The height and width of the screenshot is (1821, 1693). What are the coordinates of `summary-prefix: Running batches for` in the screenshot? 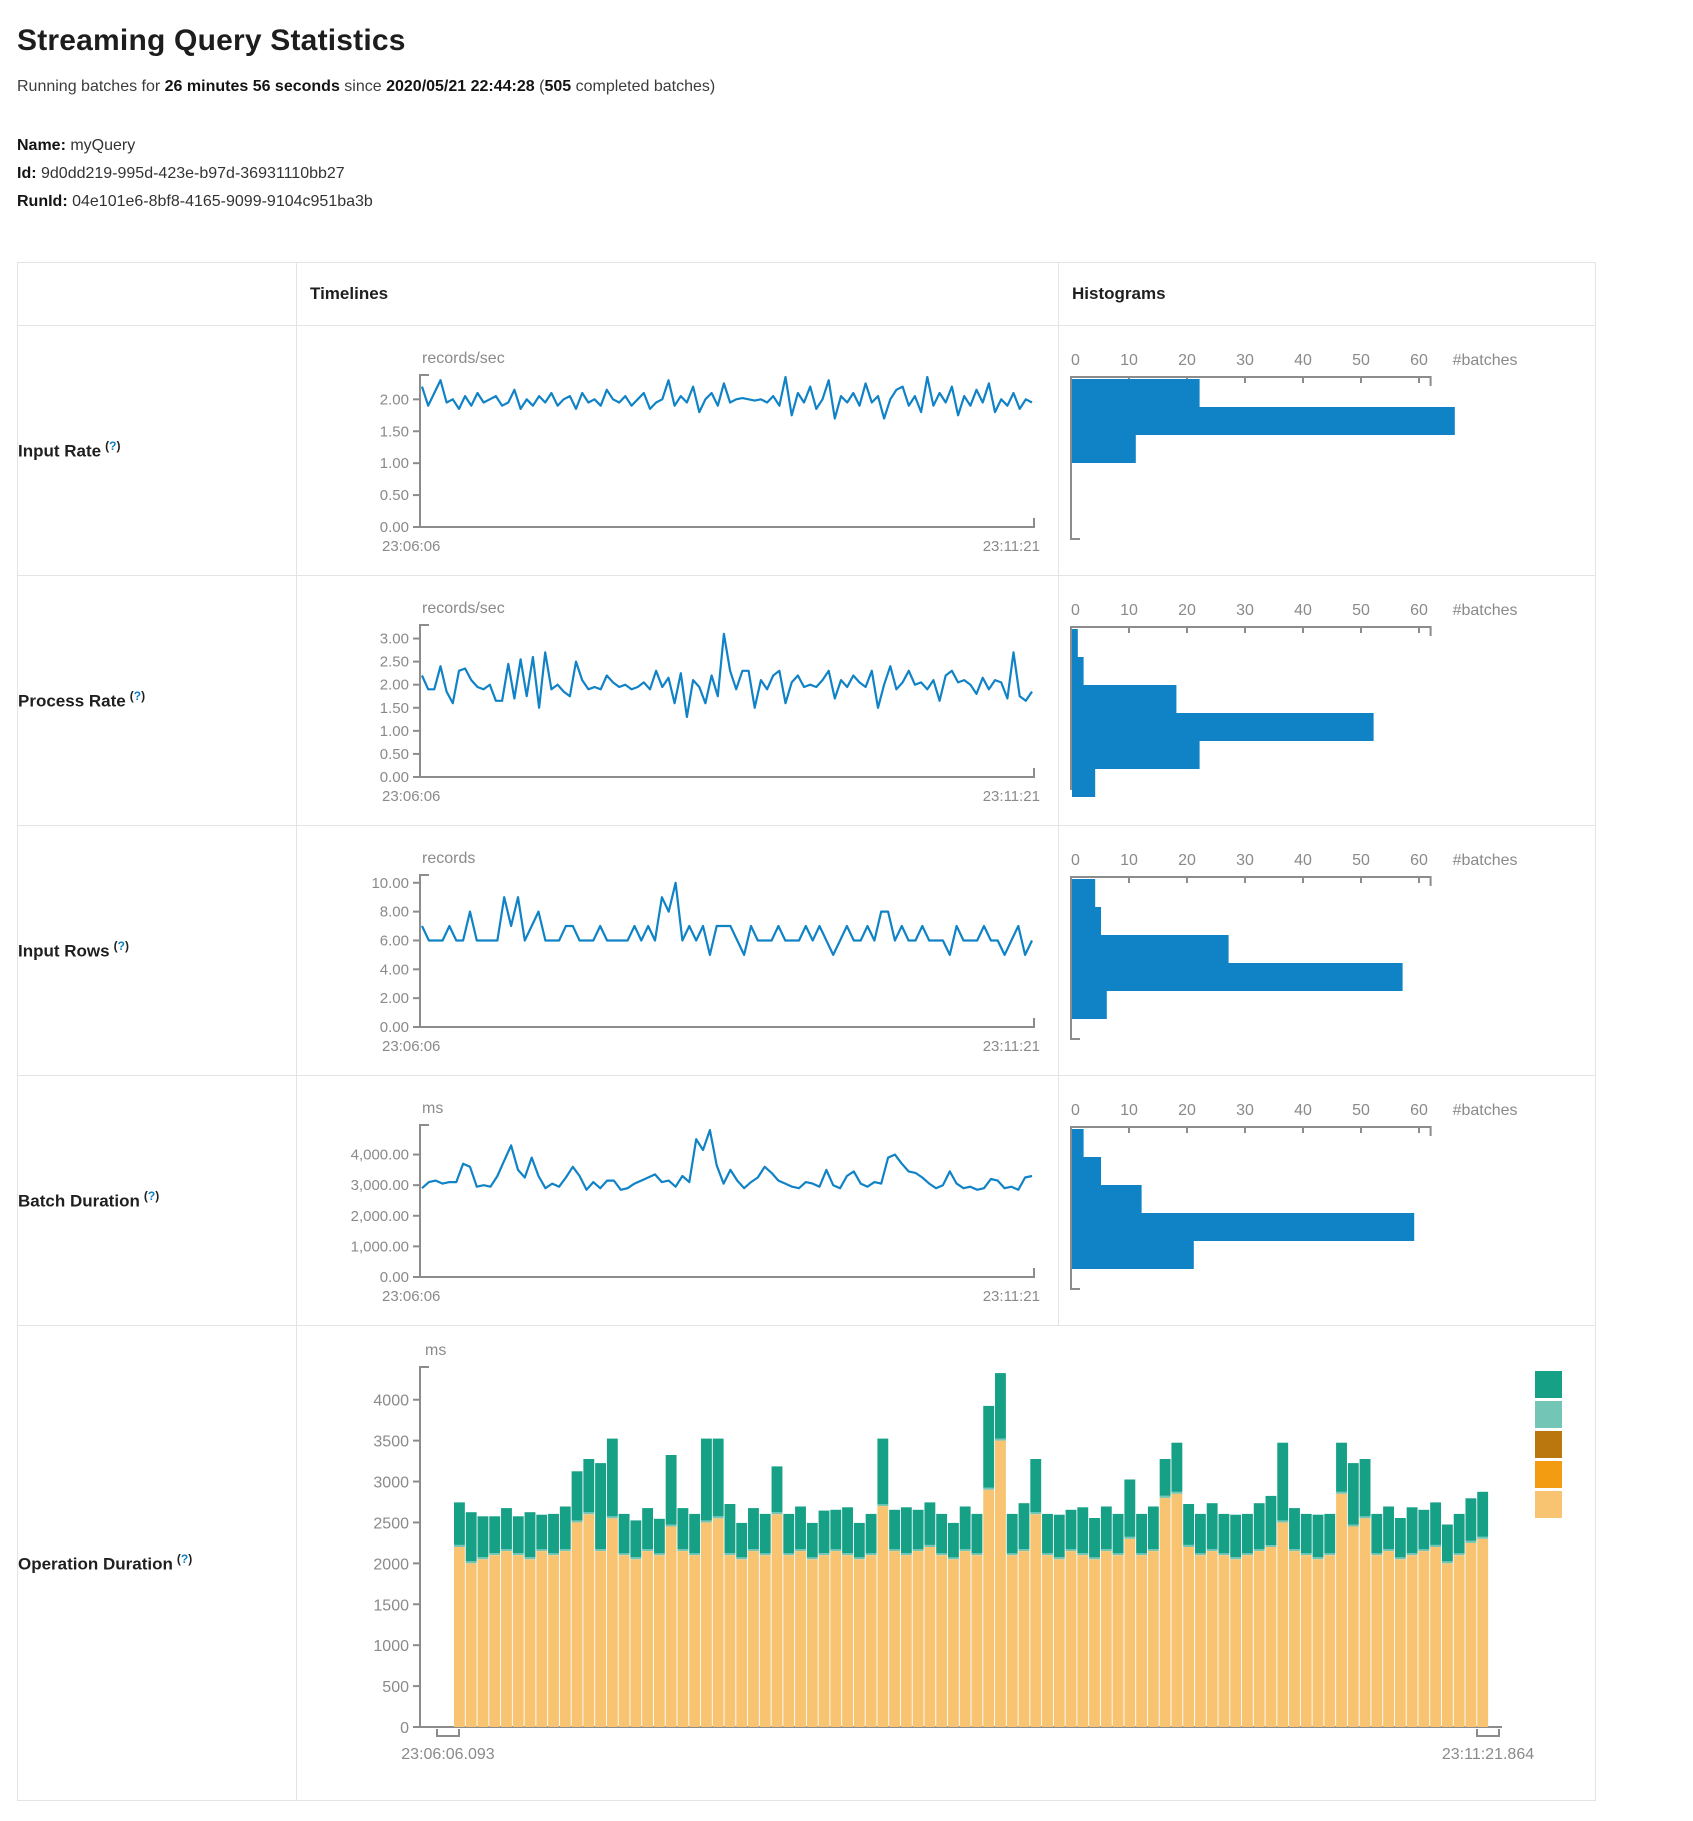 It's located at (91, 86).